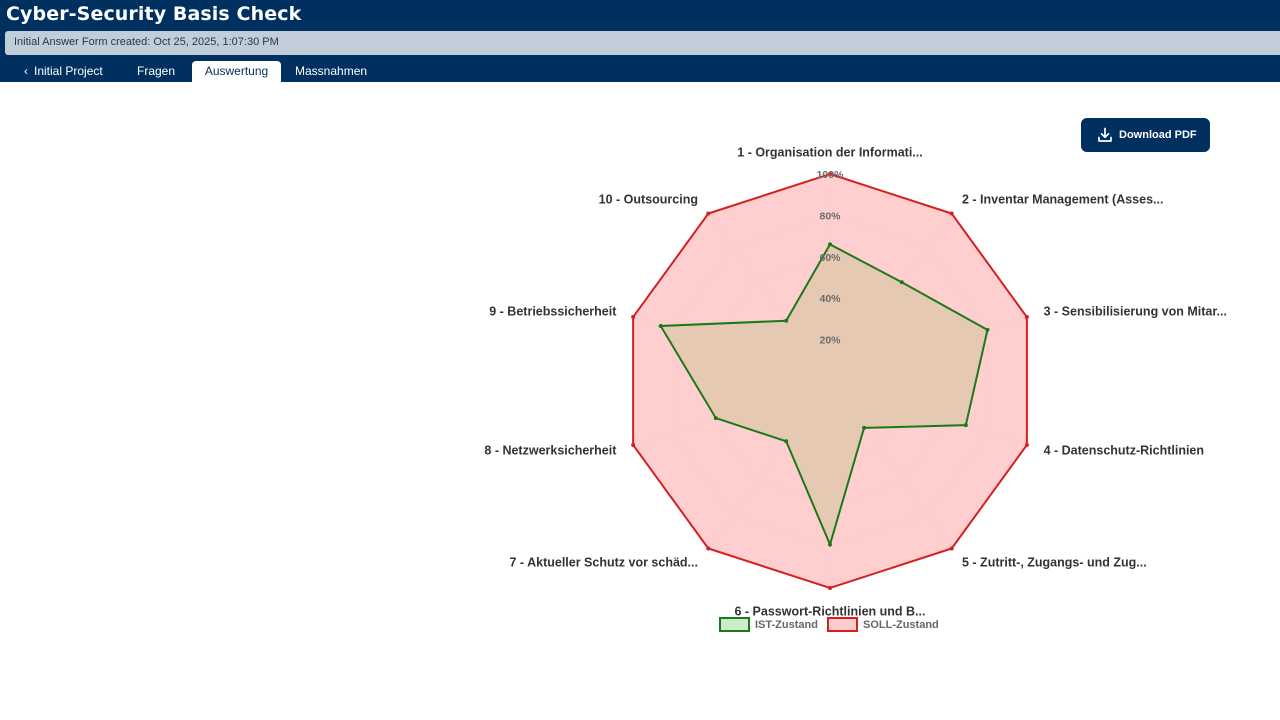 This screenshot has width=1280, height=720. I want to click on tab-initial-project: ‹ Initial Project, so click(74, 71).